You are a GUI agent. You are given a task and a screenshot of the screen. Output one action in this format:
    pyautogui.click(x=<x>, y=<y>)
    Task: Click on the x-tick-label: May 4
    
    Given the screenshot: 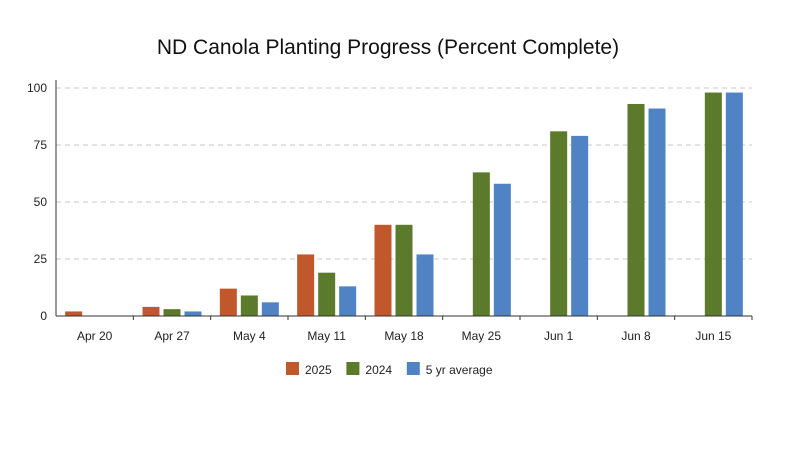 What is the action you would take?
    pyautogui.click(x=249, y=336)
    